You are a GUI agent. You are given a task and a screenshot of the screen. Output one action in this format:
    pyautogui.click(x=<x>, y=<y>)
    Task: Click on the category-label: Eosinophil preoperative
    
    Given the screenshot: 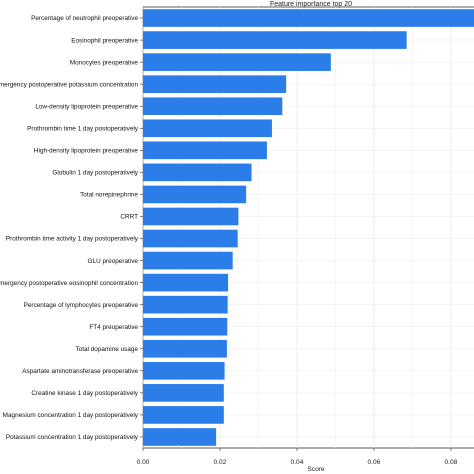 What is the action you would take?
    pyautogui.click(x=104, y=40)
    